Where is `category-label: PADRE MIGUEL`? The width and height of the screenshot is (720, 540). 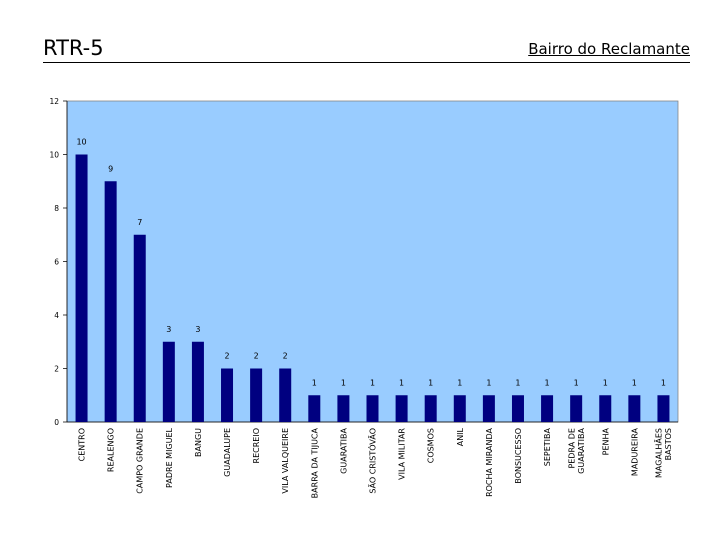
category-label: PADRE MIGUEL is located at coordinates (169, 457).